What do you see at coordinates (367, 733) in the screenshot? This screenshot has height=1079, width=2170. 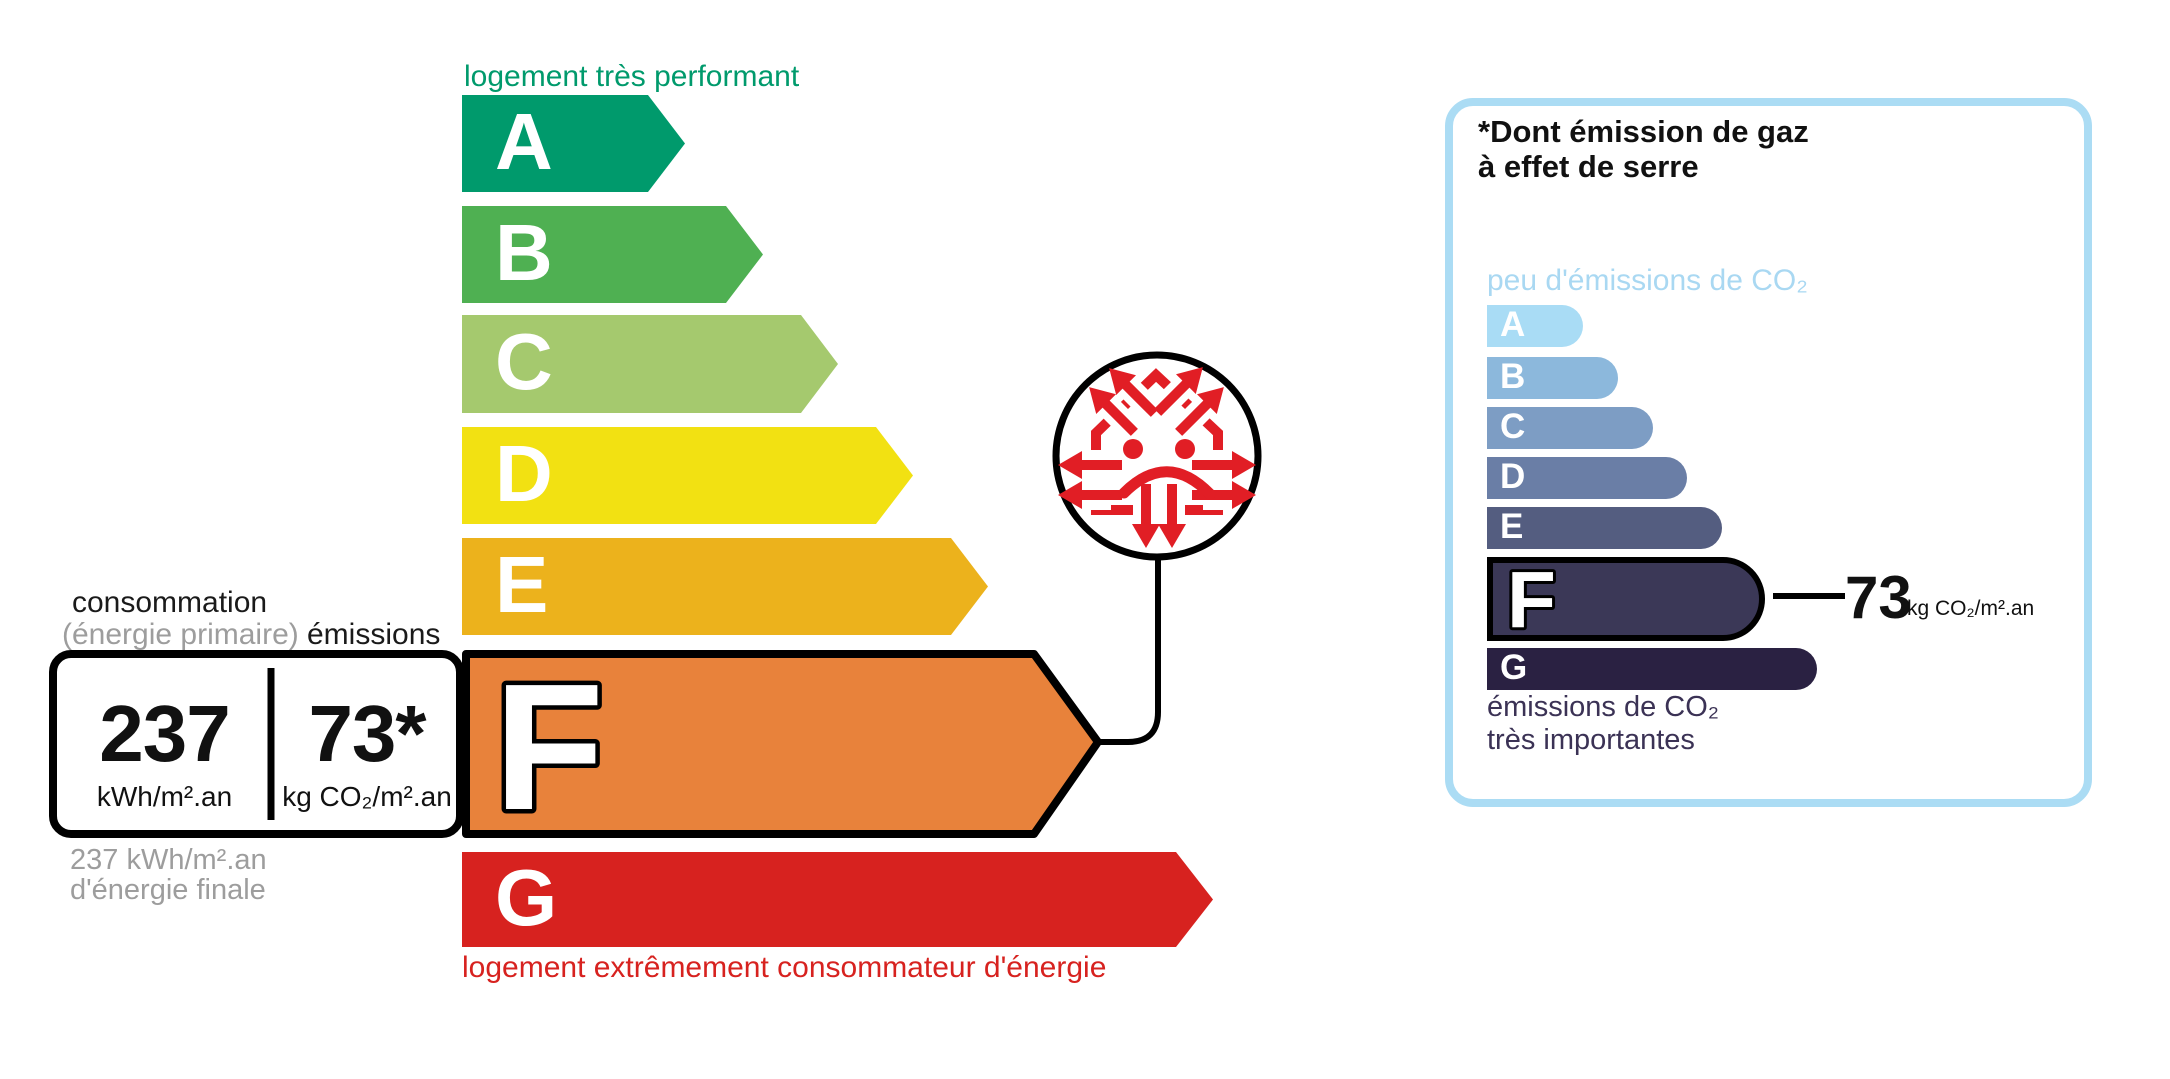 I see `emissions-value: 73*` at bounding box center [367, 733].